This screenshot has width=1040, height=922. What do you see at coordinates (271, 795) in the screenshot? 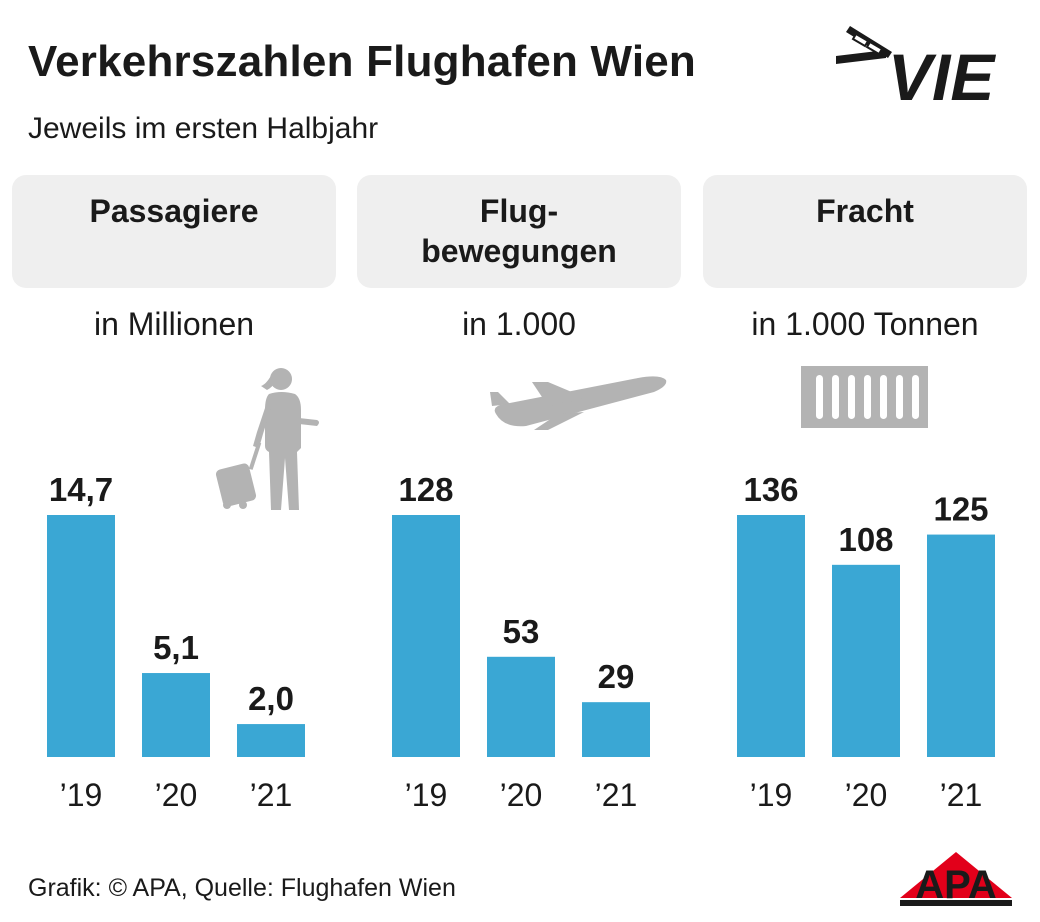
I see `category-label-0-2: ’21` at bounding box center [271, 795].